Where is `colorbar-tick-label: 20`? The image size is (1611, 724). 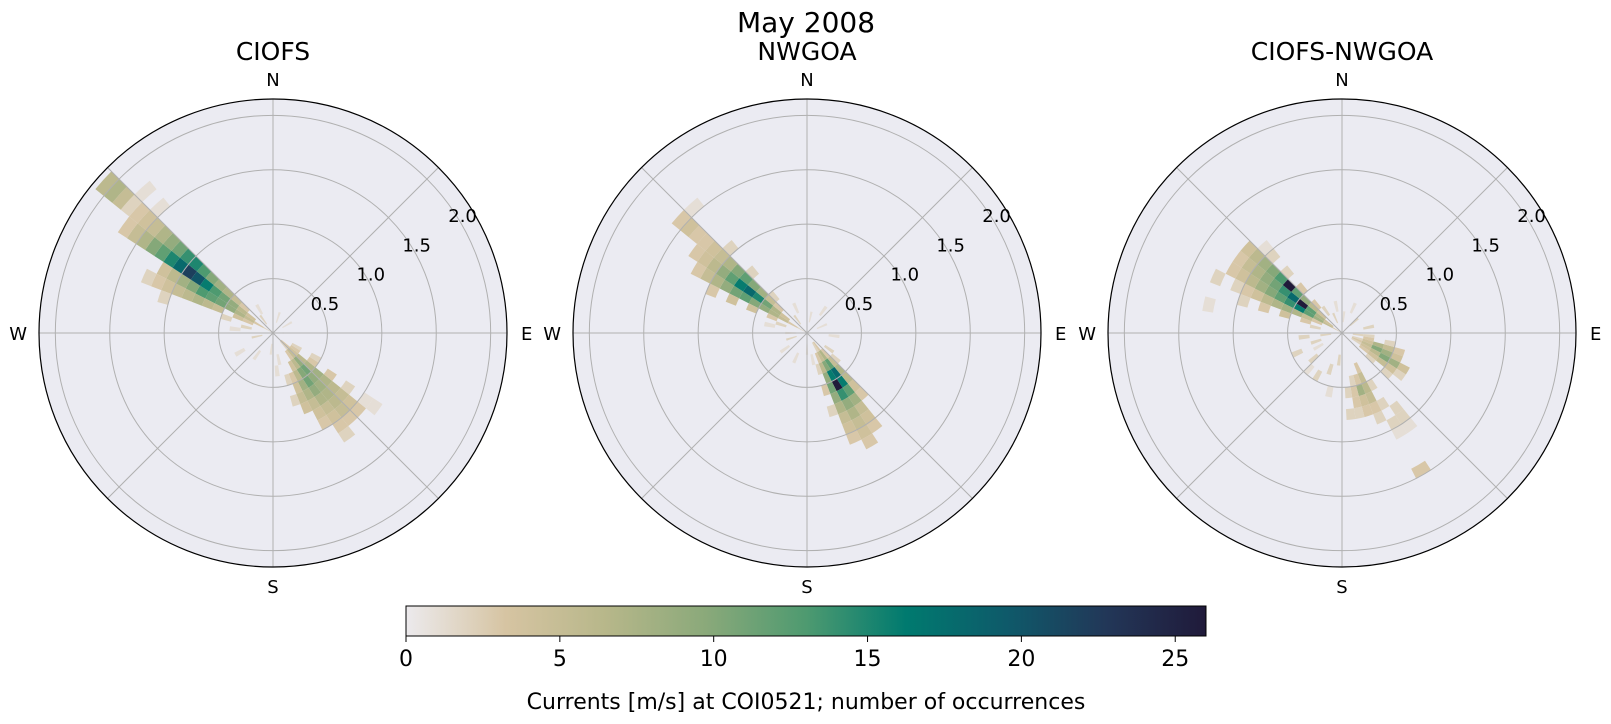 colorbar-tick-label: 20 is located at coordinates (1021, 659).